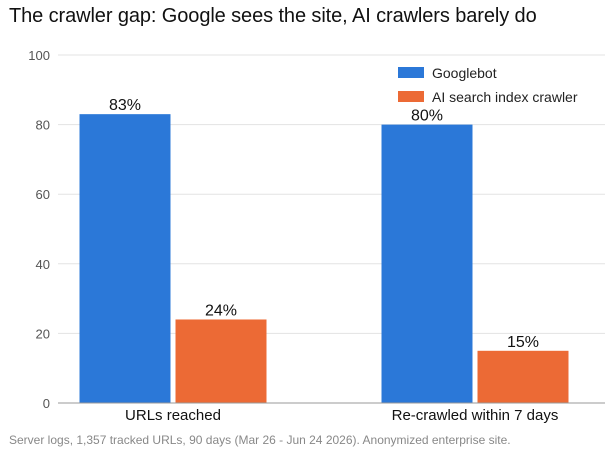 Image resolution: width=605 pixels, height=458 pixels. I want to click on bar-value-label: 80%, so click(427, 116).